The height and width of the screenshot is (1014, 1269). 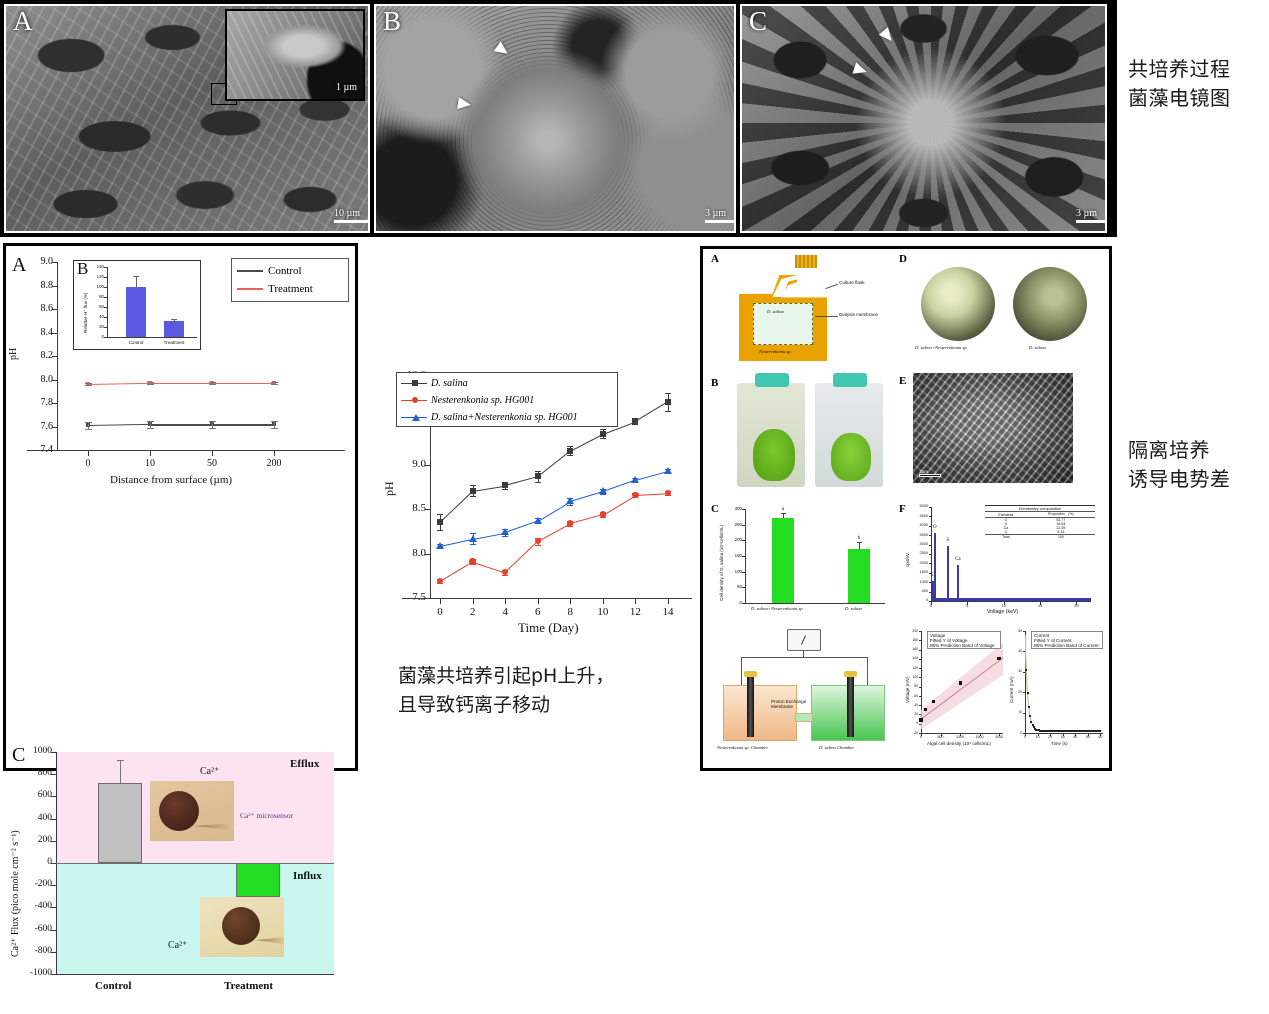 What do you see at coordinates (102, 336) in the screenshot?
I see `inset-b-y-tick-label: 0` at bounding box center [102, 336].